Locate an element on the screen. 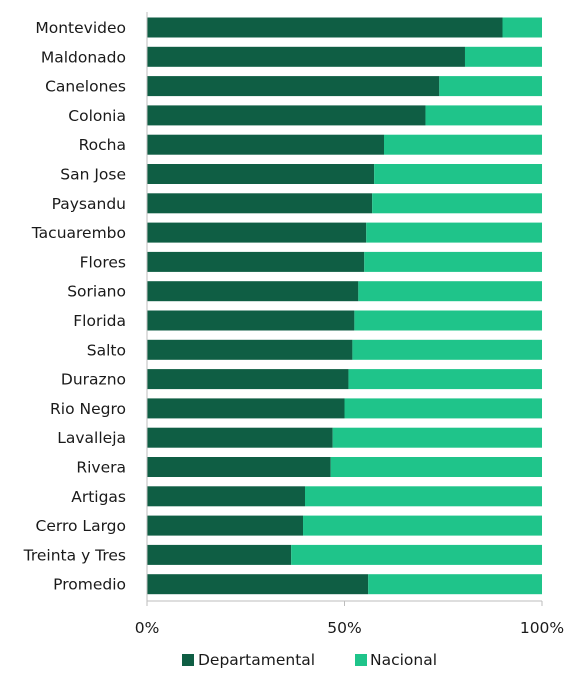 The width and height of the screenshot is (568, 675). bar-nacional-tacuarembo is located at coordinates (454, 232).